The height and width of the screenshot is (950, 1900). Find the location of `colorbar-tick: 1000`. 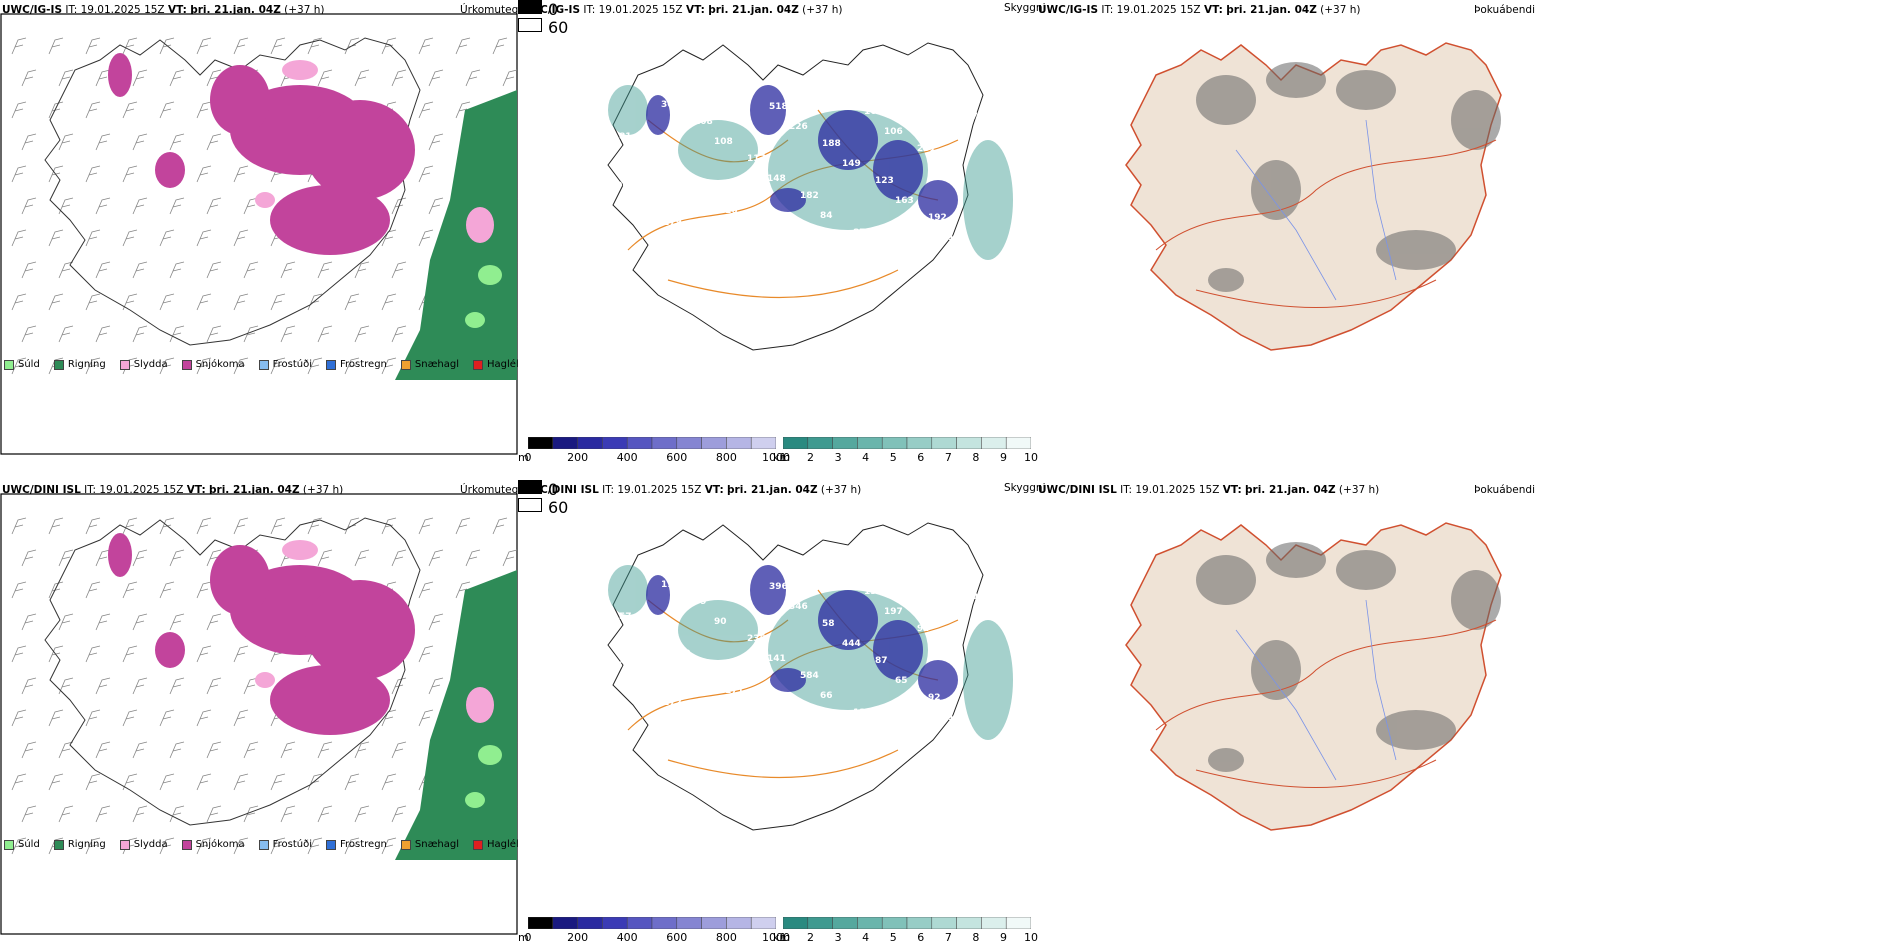

colorbar-tick: 1000 is located at coordinates (776, 457).